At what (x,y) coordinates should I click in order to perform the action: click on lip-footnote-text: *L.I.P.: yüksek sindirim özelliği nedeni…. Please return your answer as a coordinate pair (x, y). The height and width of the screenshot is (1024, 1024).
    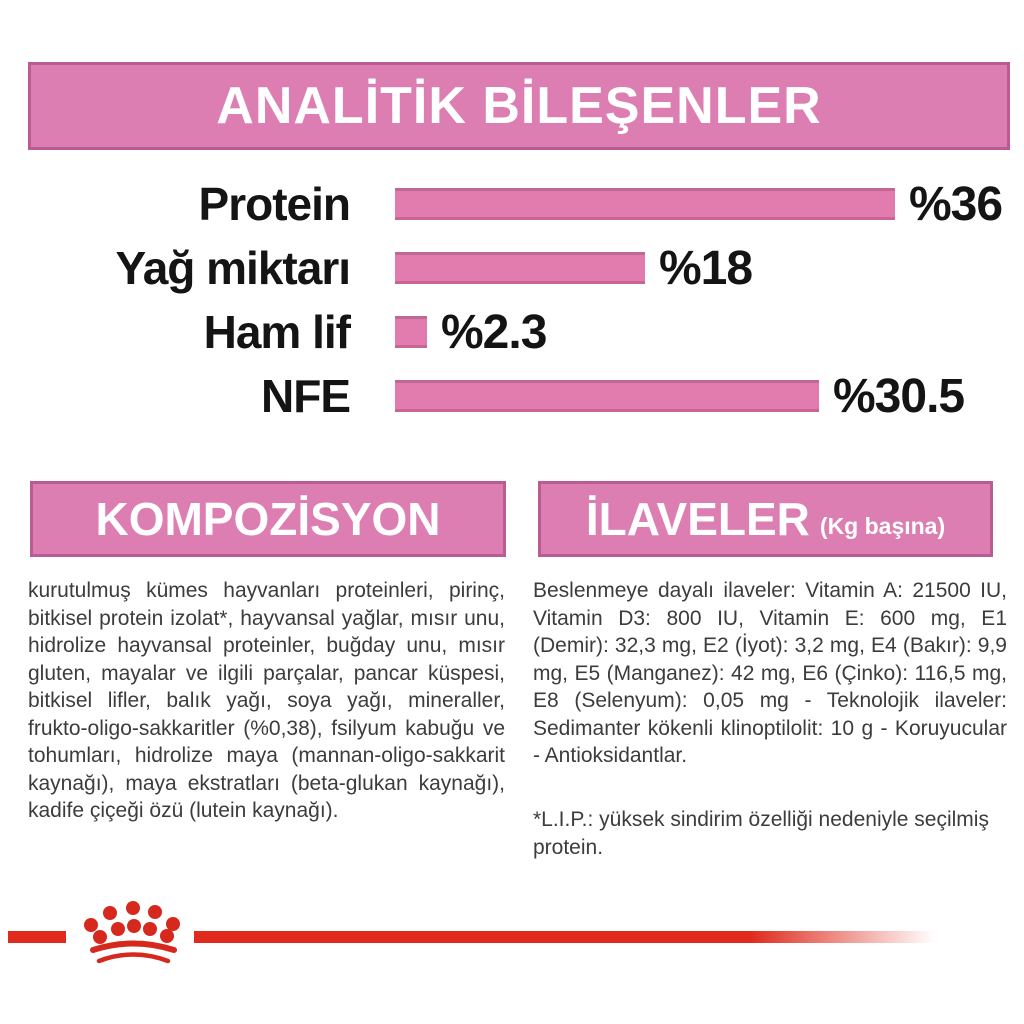
    Looking at the image, I should click on (761, 833).